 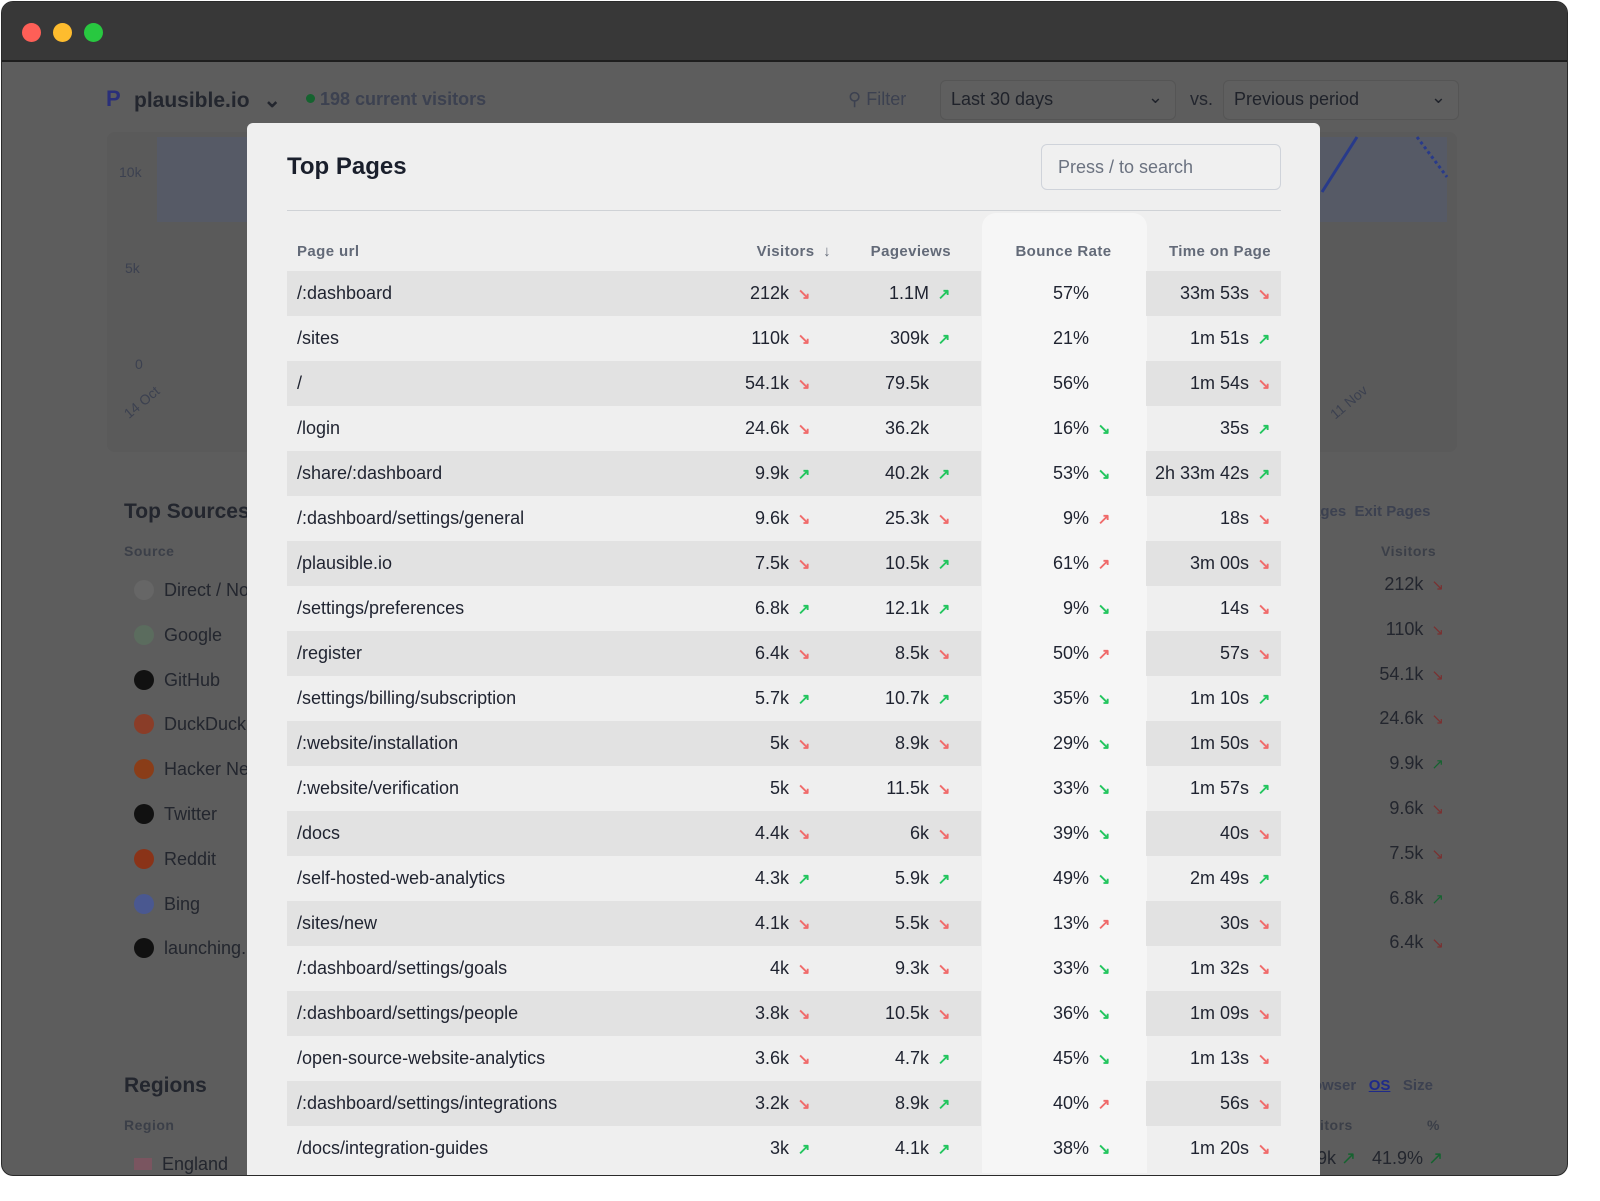 I want to click on time-on-page-value: 57s, so click(x=1234, y=653).